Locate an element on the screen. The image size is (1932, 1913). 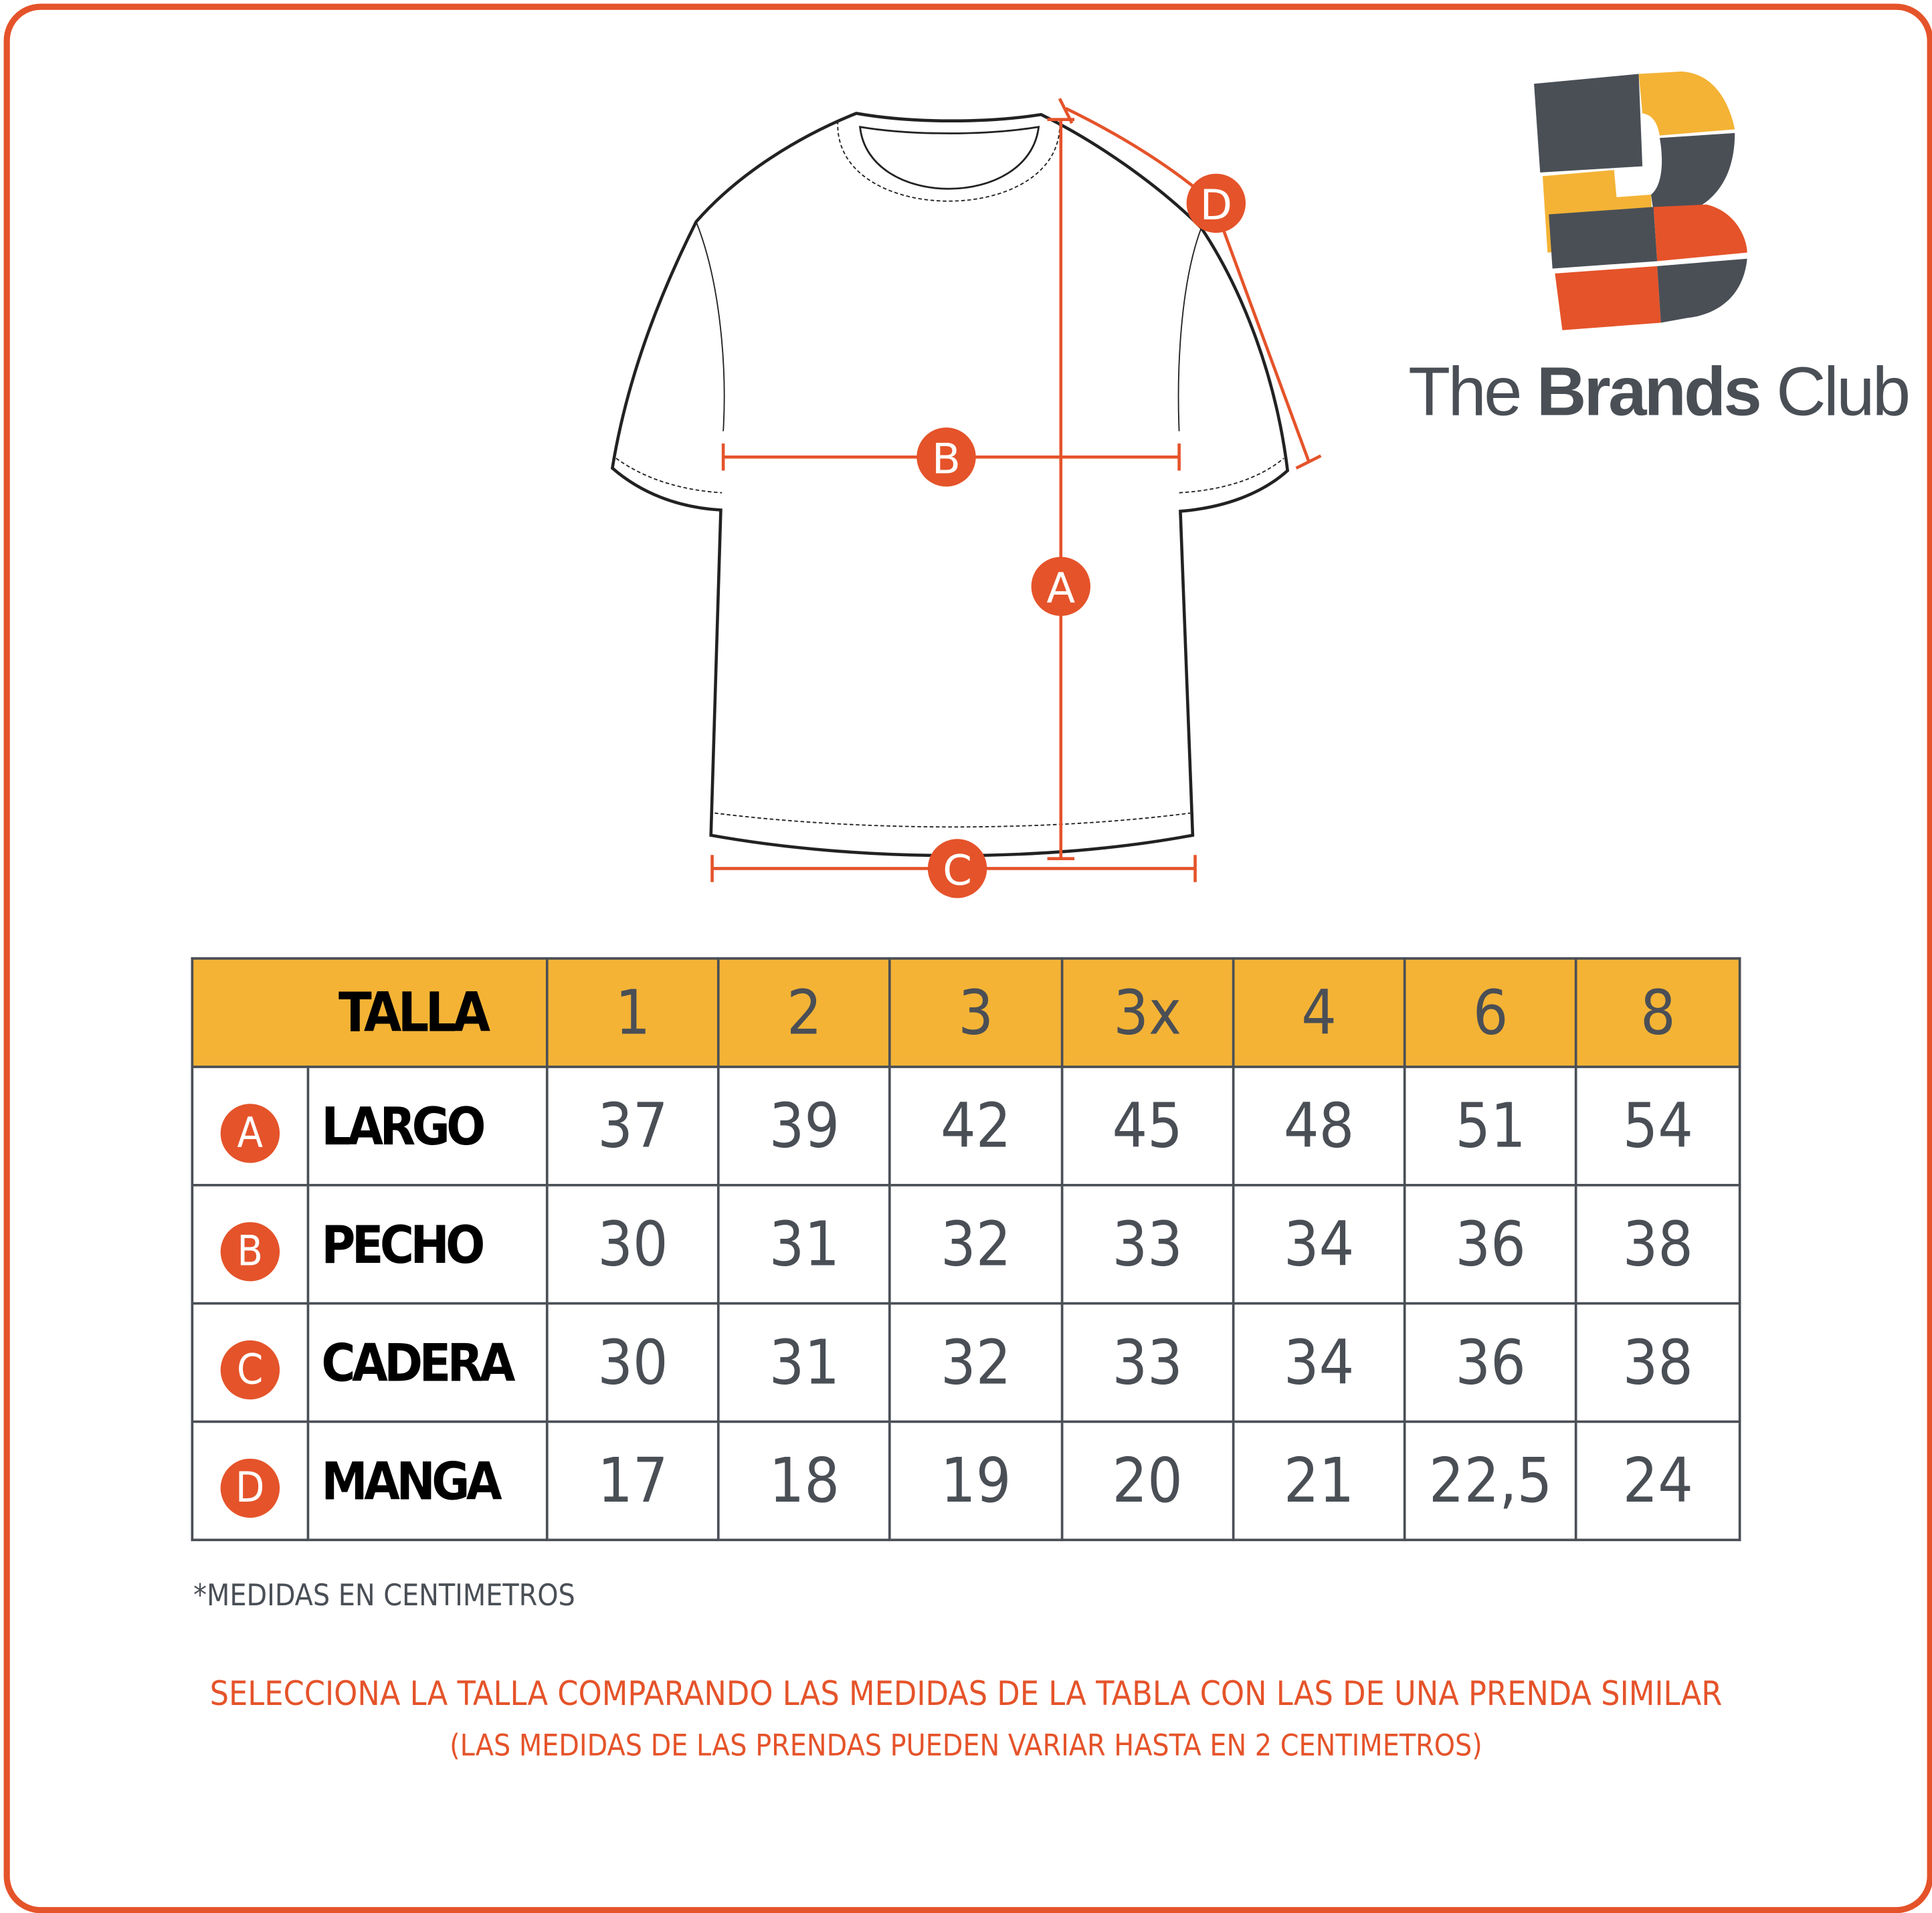
cell: 17 is located at coordinates (632, 1481).